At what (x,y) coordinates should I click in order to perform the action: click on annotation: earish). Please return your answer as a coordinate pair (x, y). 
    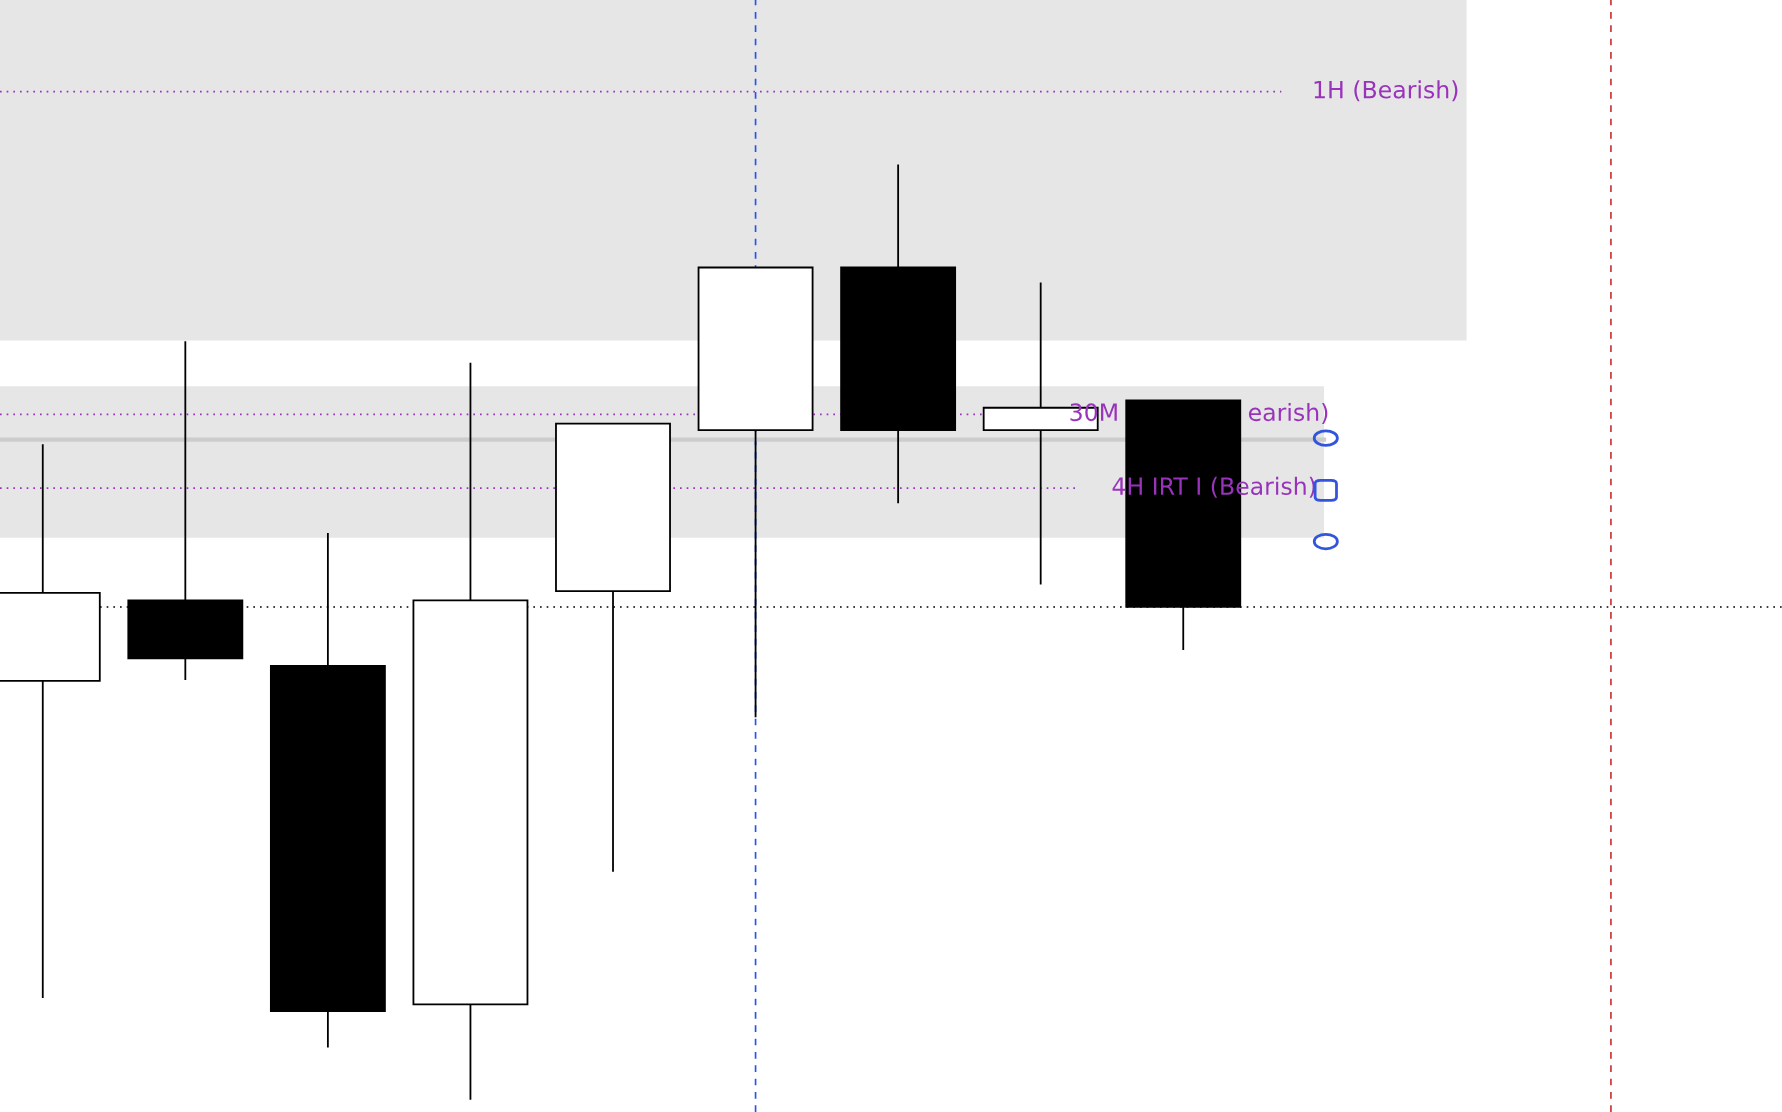
    Looking at the image, I should click on (1288, 413).